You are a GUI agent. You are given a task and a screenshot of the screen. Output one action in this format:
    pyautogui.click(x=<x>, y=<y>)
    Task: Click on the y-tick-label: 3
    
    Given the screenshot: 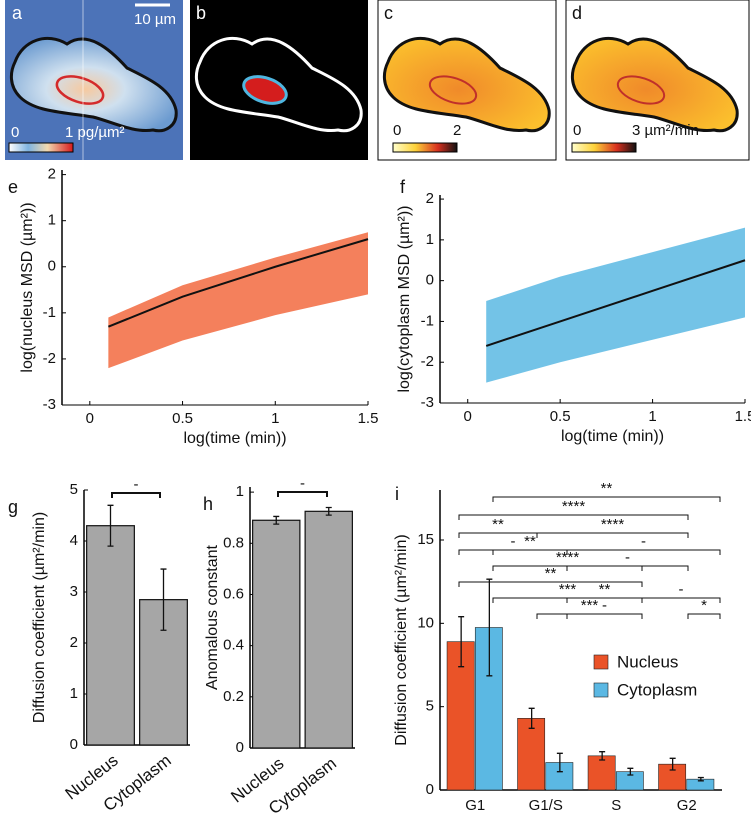 What is the action you would take?
    pyautogui.click(x=74, y=591)
    